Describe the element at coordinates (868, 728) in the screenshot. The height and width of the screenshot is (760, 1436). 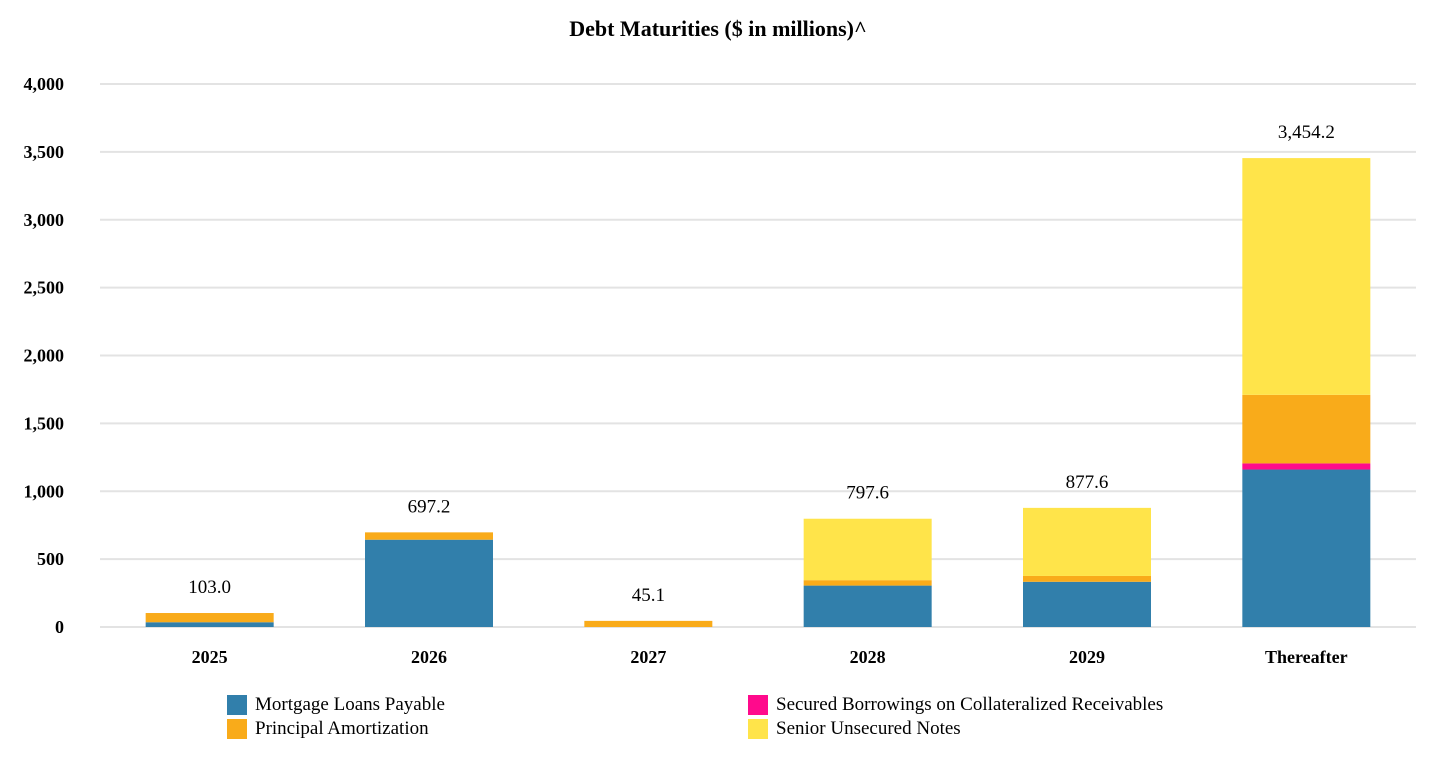
I see `legend-label: Senior Unsecured Notes` at that location.